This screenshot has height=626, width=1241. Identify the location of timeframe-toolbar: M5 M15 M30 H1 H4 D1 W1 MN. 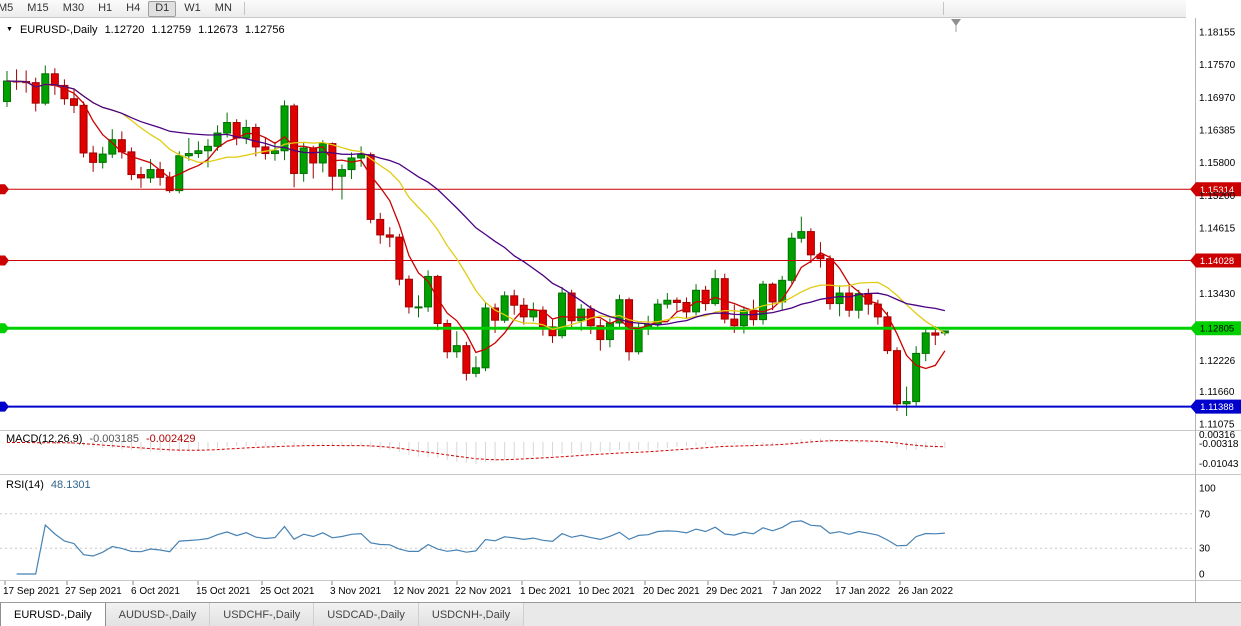
(593, 9).